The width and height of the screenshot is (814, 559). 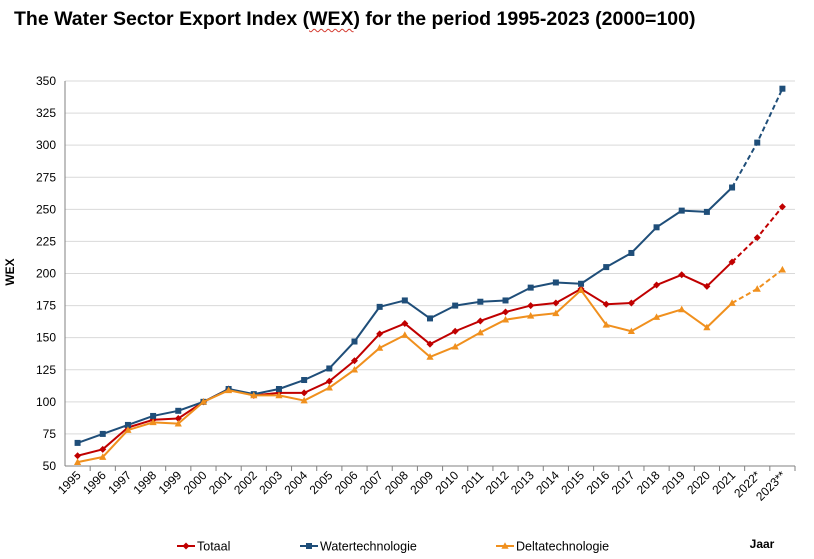 What do you see at coordinates (10, 271) in the screenshot?
I see `y-axis-label: WEX` at bounding box center [10, 271].